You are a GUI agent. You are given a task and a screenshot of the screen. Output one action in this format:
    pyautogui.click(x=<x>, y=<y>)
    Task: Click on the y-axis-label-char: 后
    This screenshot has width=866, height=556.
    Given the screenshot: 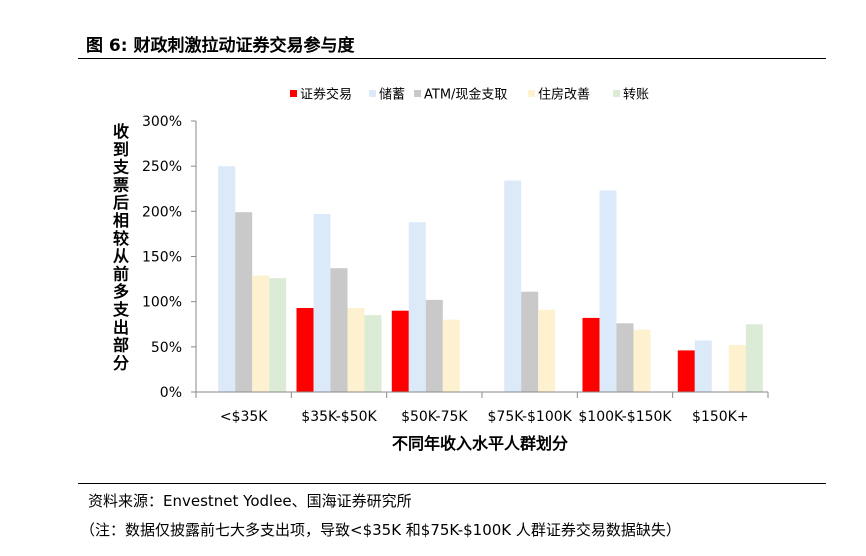 What is the action you would take?
    pyautogui.click(x=121, y=202)
    